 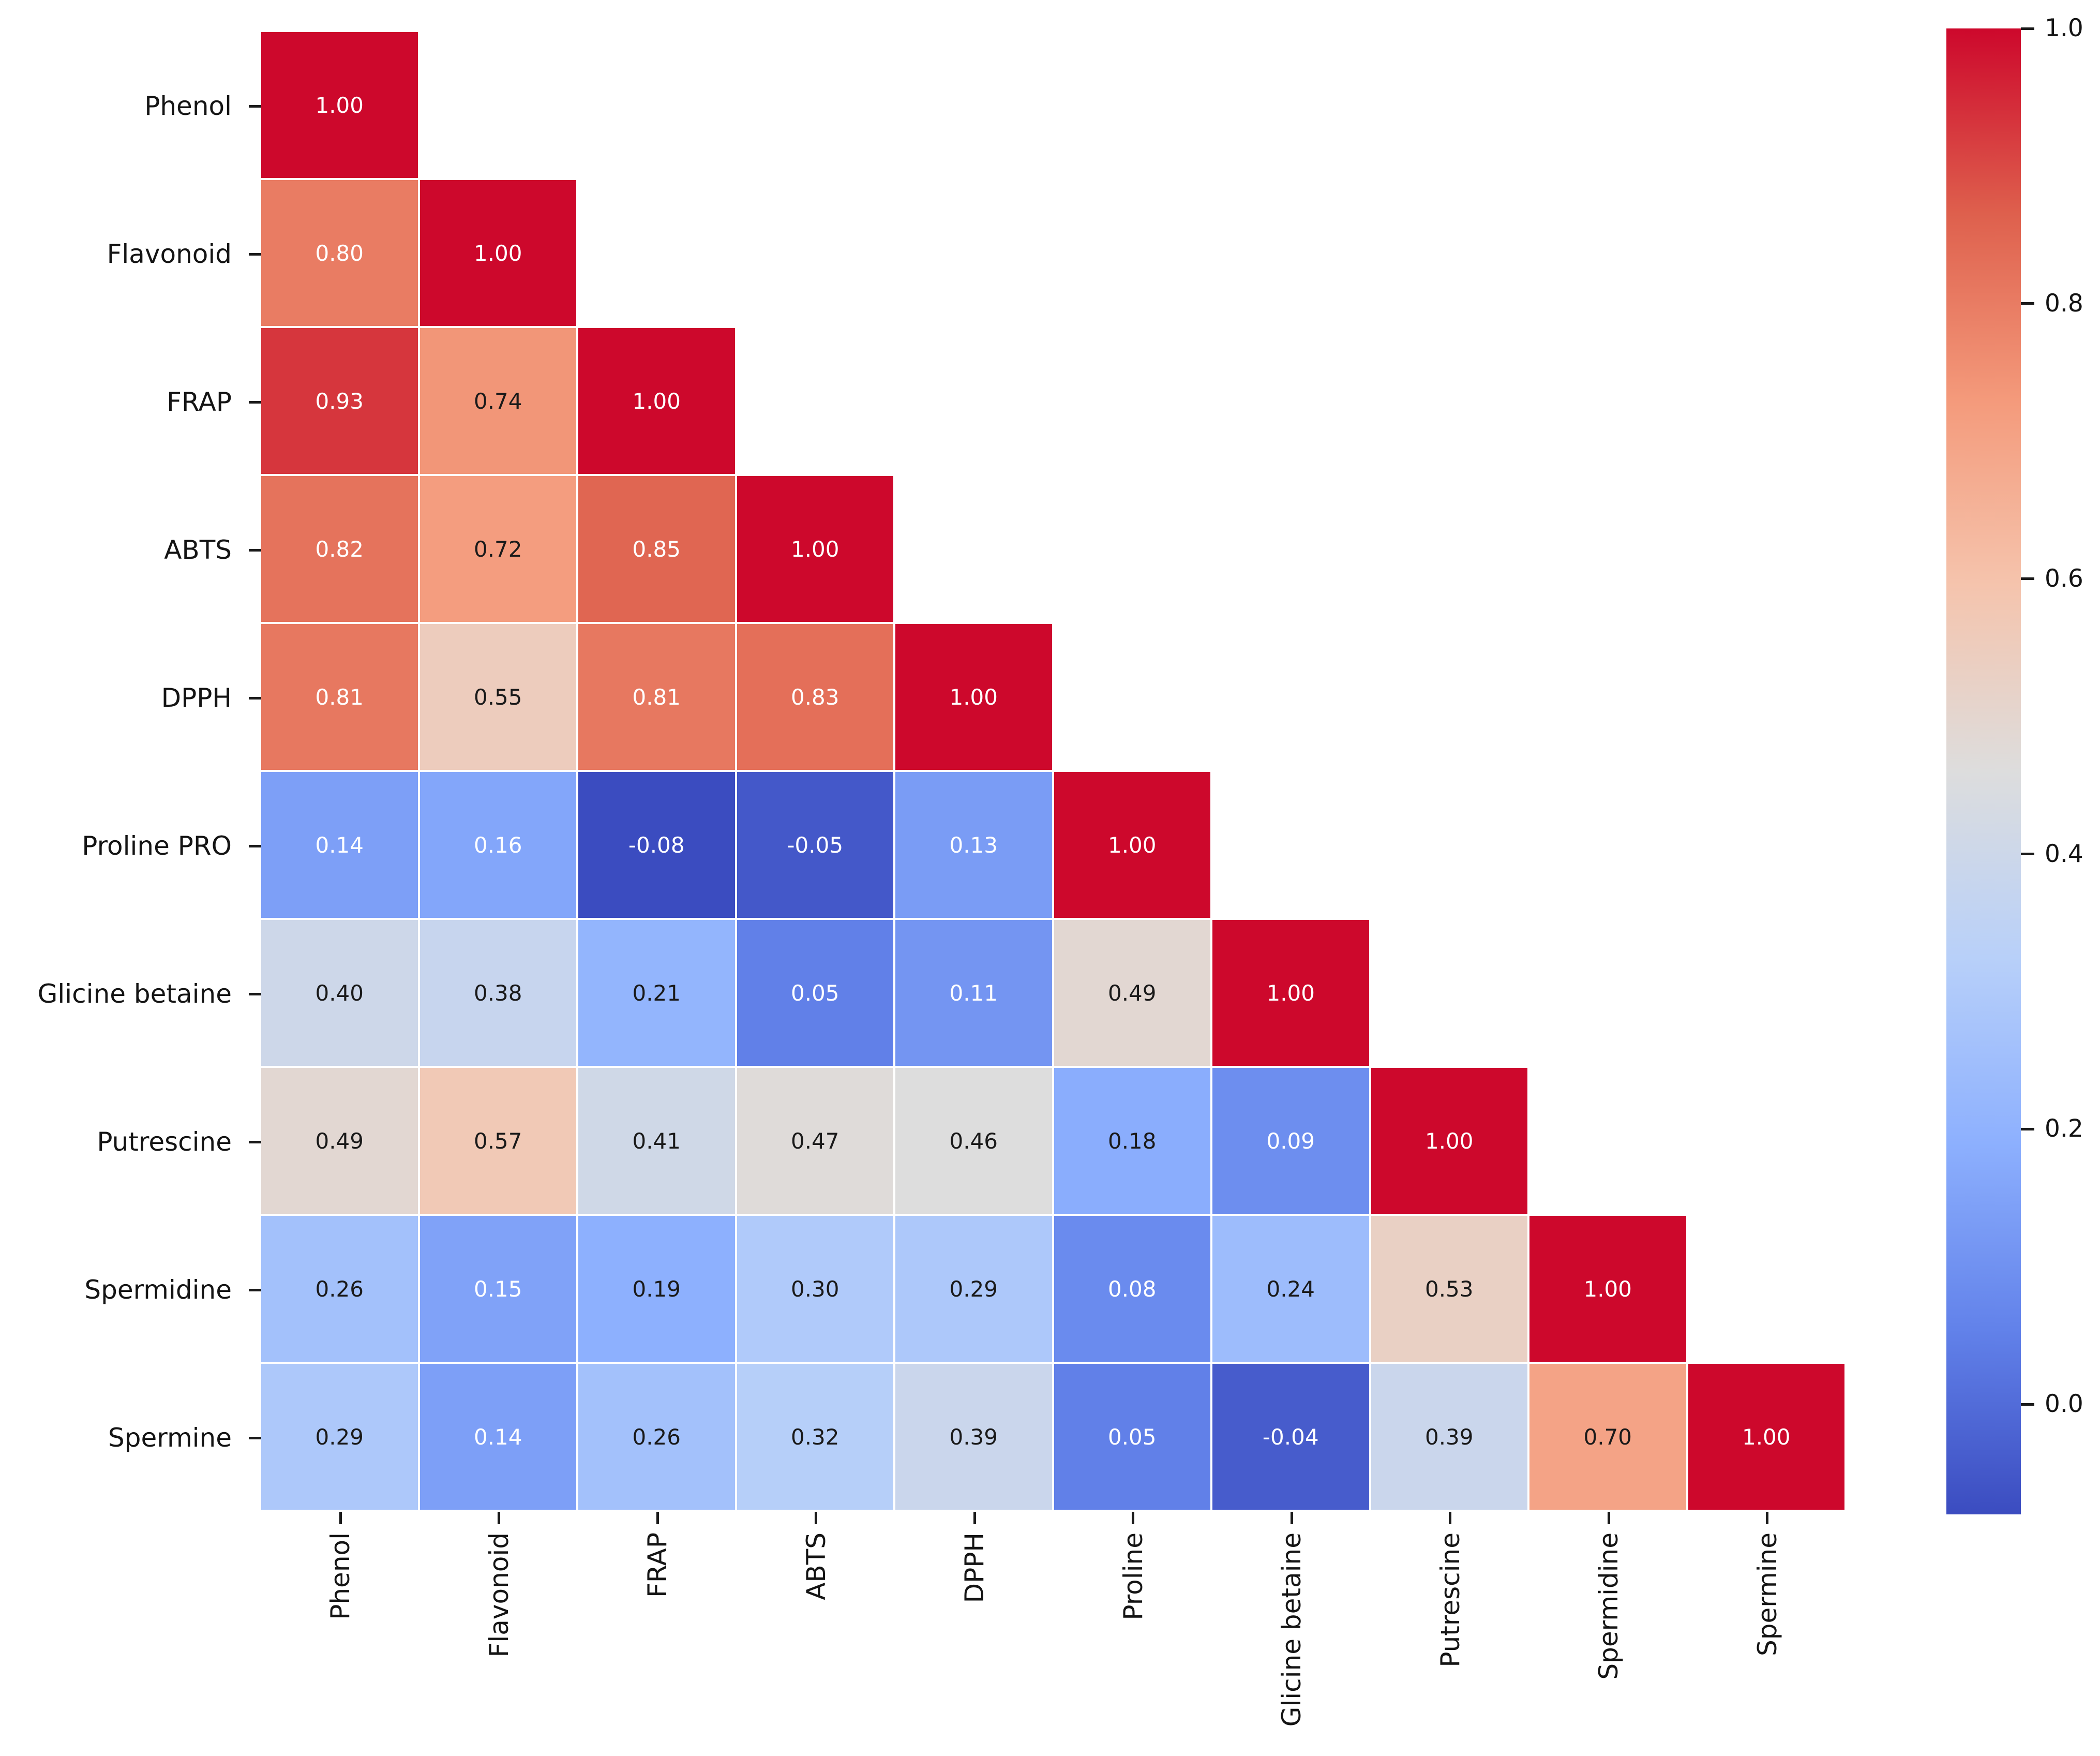 I want to click on row-label: FRAP, so click(x=199, y=402).